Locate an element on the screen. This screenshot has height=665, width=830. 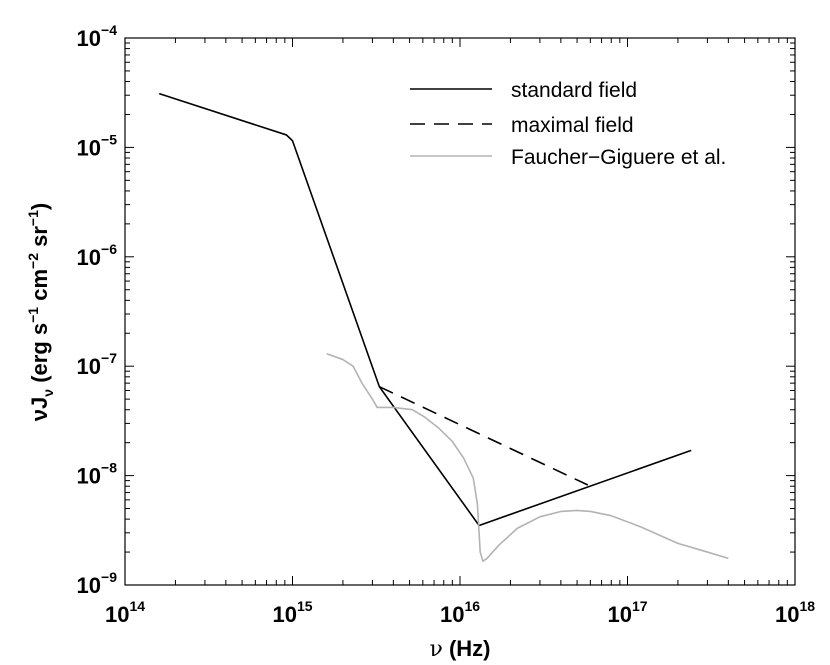
legend-label-maximal-field: maximal field is located at coordinates (572, 125).